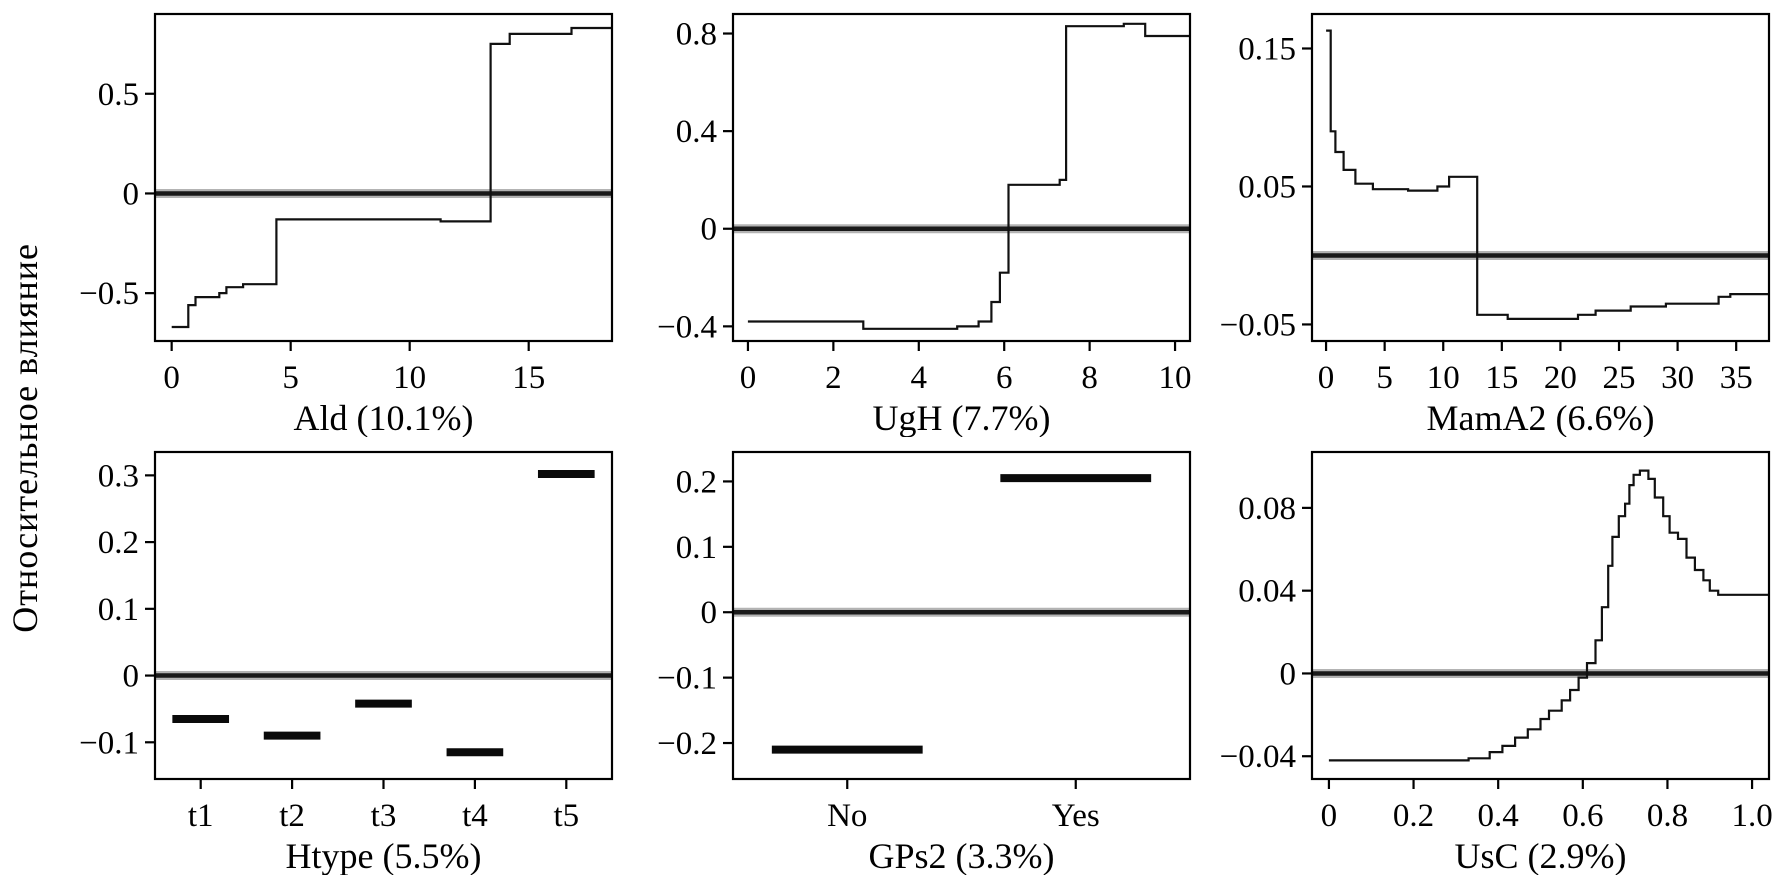  I want to click on y-tick-label: 0.5, so click(118, 95).